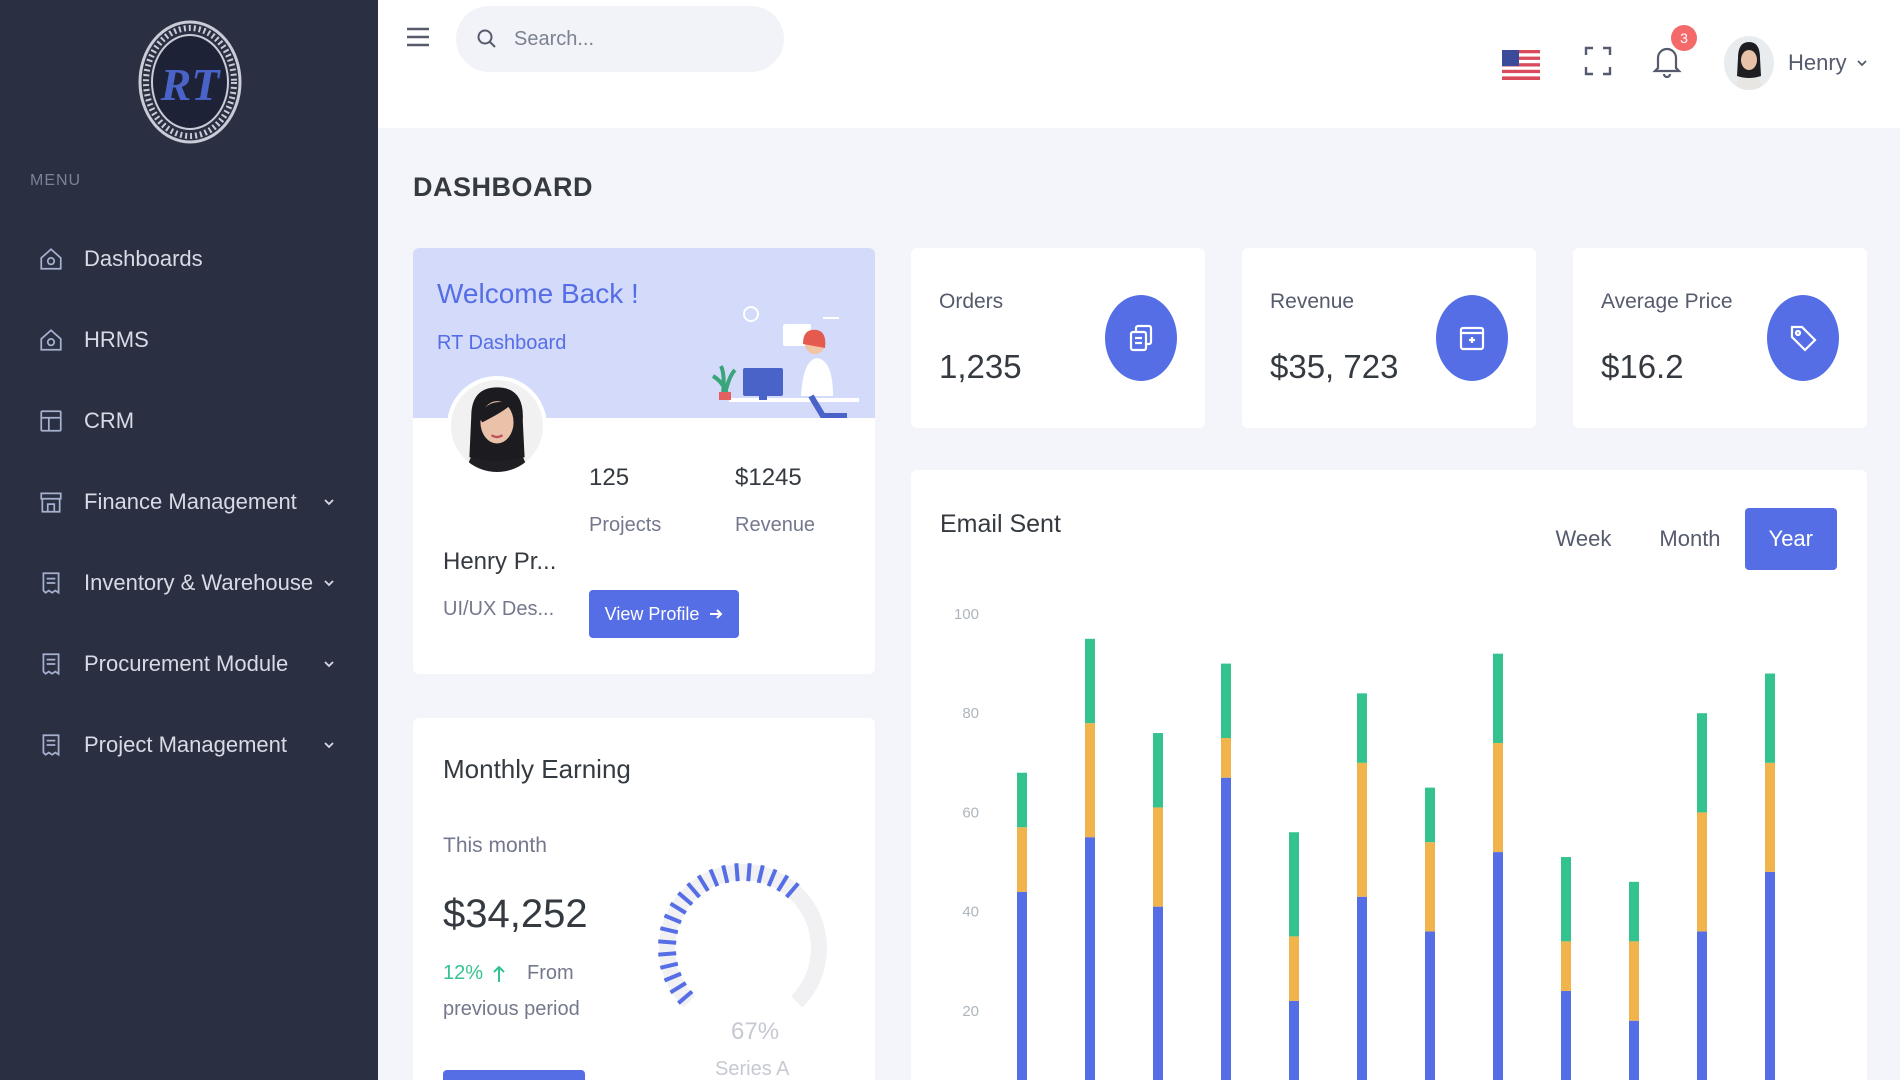 Image resolution: width=1900 pixels, height=1080 pixels. Describe the element at coordinates (768, 477) in the screenshot. I see `profile-revenue-value: $1245` at that location.